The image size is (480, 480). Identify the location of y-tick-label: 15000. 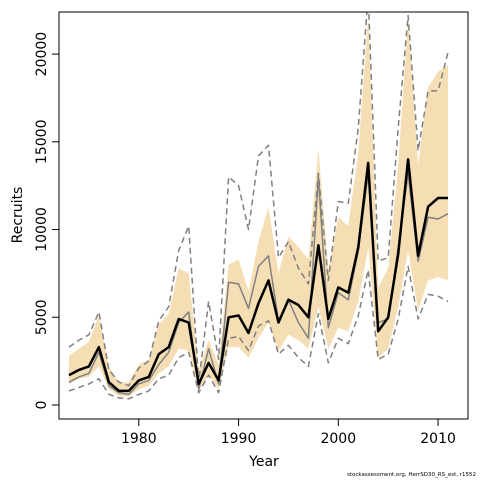
(42, 142).